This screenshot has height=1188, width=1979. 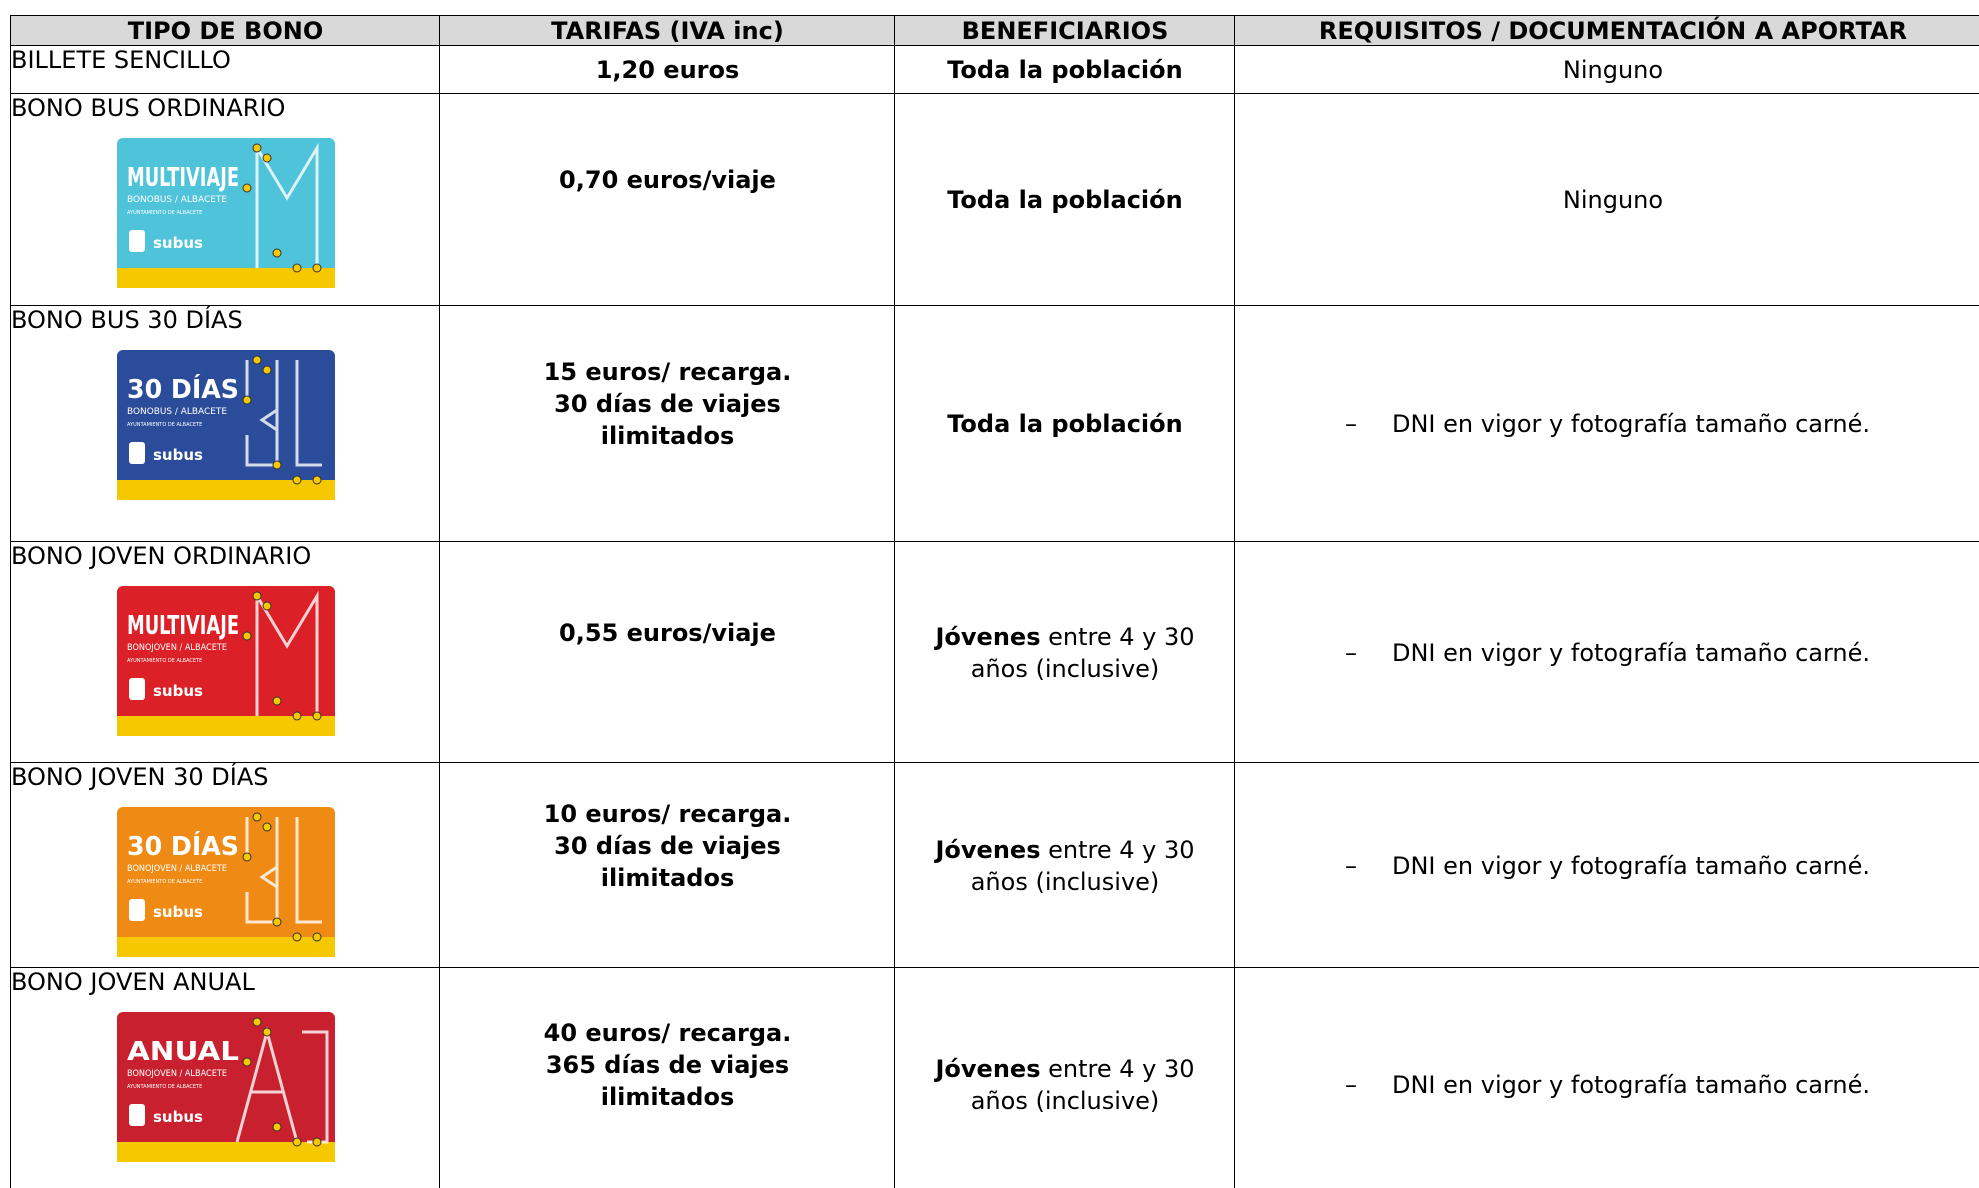 What do you see at coordinates (1065, 31) in the screenshot?
I see `header-text: BENEFICIARIOS` at bounding box center [1065, 31].